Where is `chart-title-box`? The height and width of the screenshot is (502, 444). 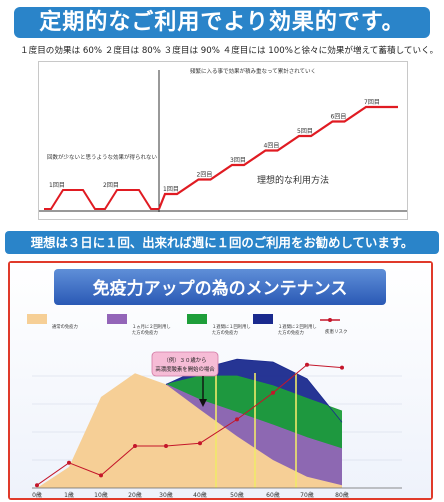
chart-title-box is located at coordinates (220, 287).